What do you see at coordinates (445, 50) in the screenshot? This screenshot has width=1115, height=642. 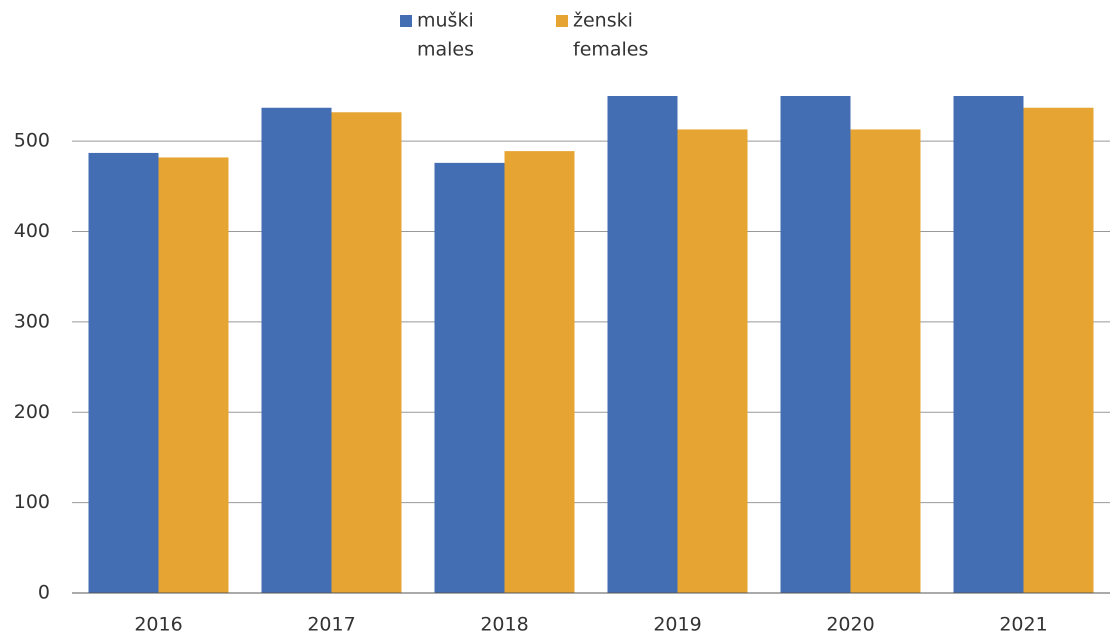 I see `legend-label: males` at bounding box center [445, 50].